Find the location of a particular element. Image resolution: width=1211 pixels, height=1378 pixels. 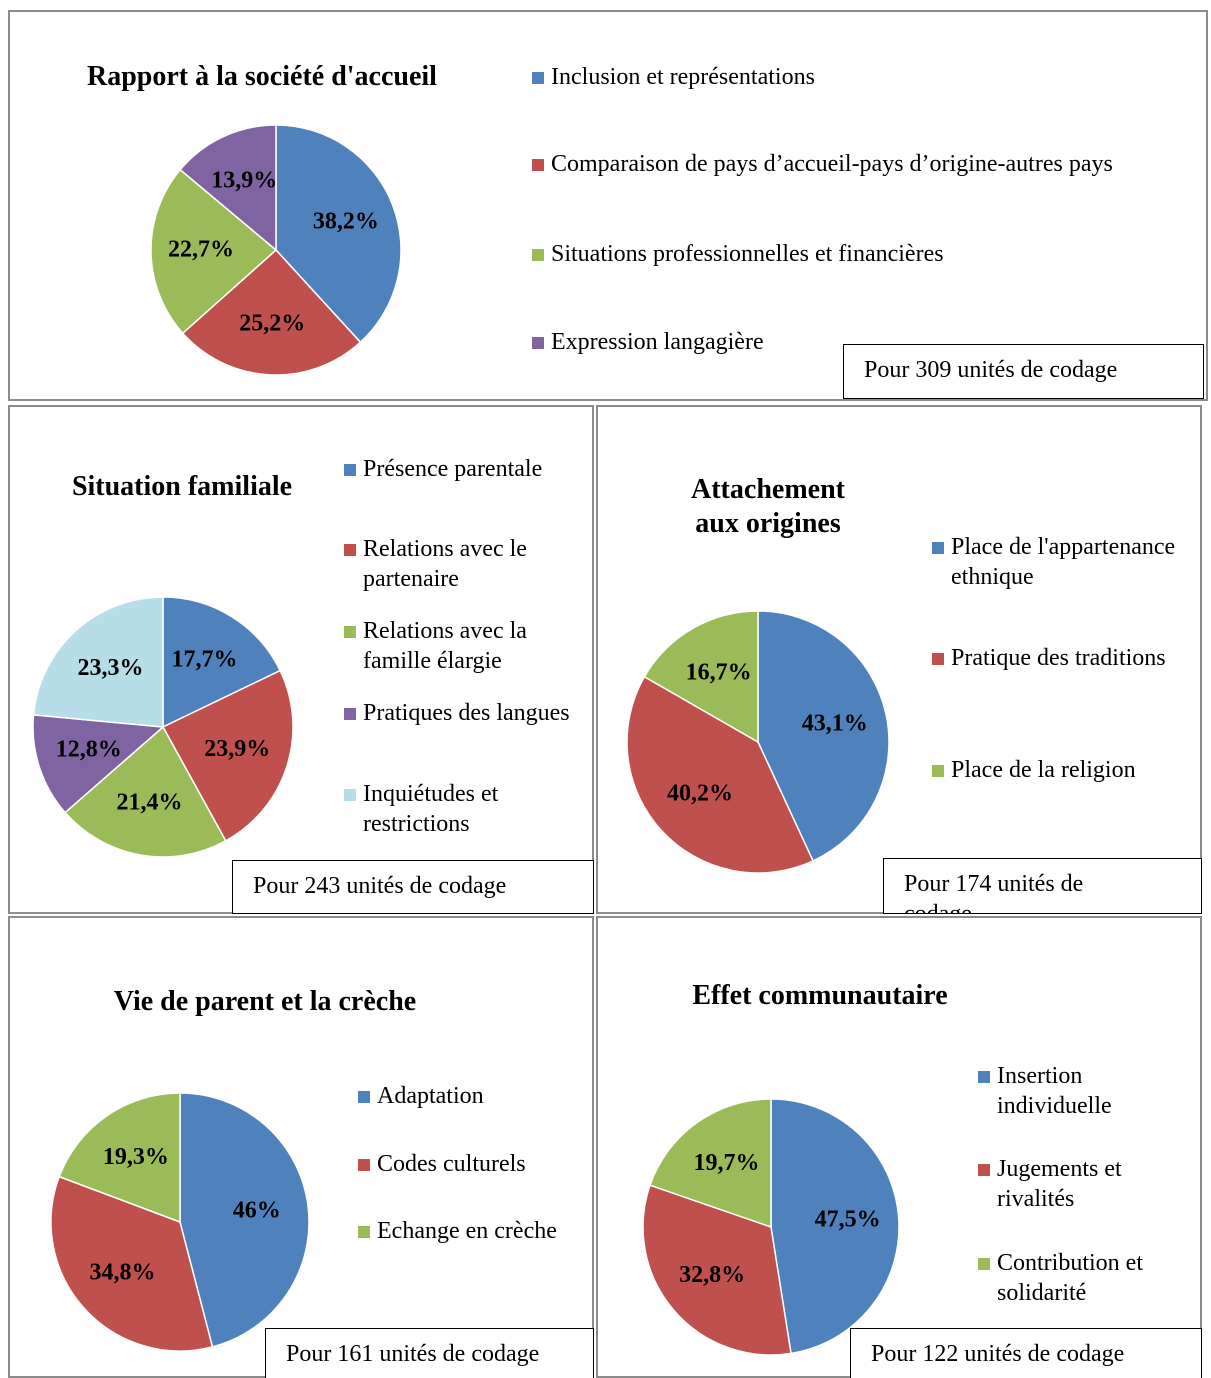

data-label: 17,7% is located at coordinates (205, 659).